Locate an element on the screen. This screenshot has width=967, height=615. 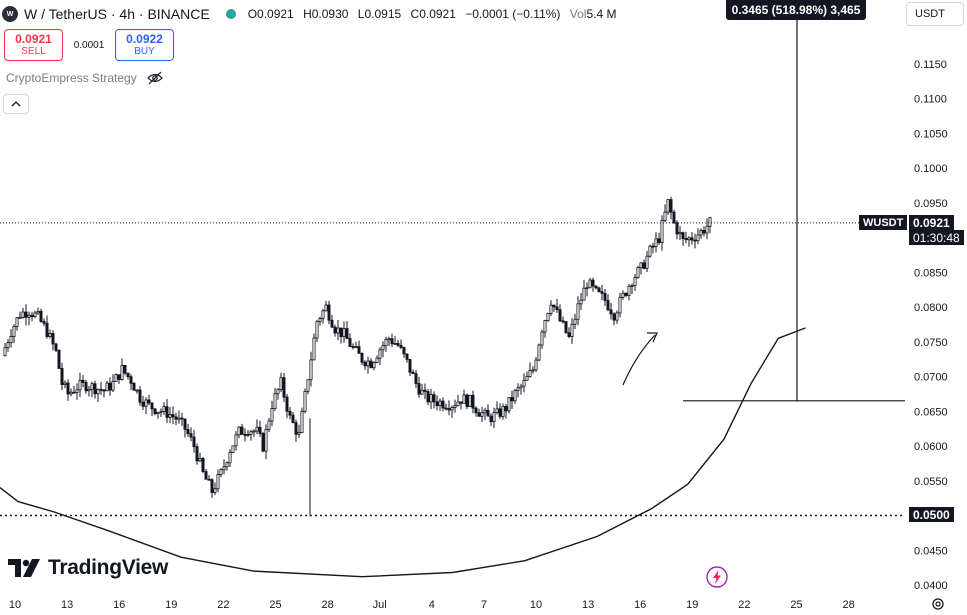
spread-value: 0.0001 is located at coordinates (89, 45).